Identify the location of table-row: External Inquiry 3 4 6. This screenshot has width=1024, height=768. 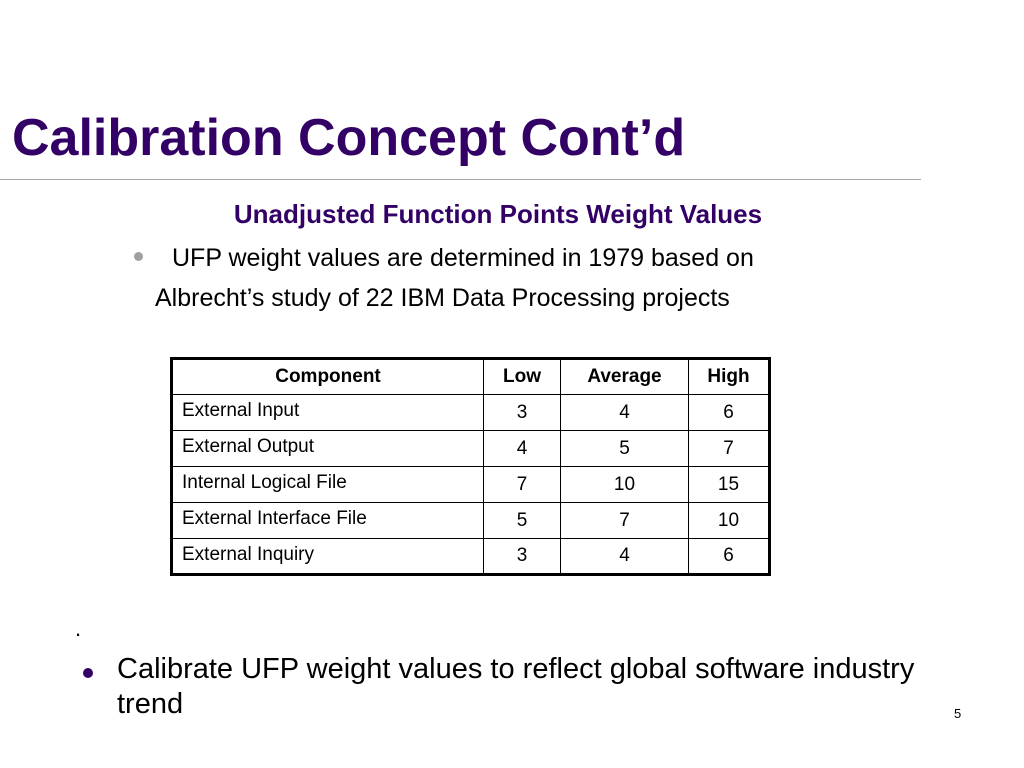
(470, 556).